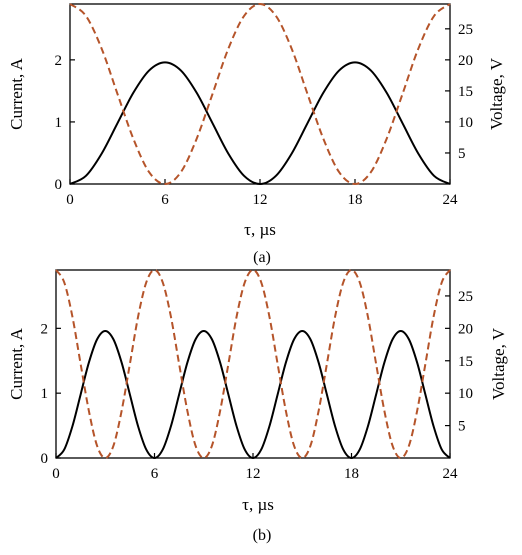 This screenshot has height=555, width=522. Describe the element at coordinates (262, 257) in the screenshot. I see `panel-label-a: (a)` at that location.